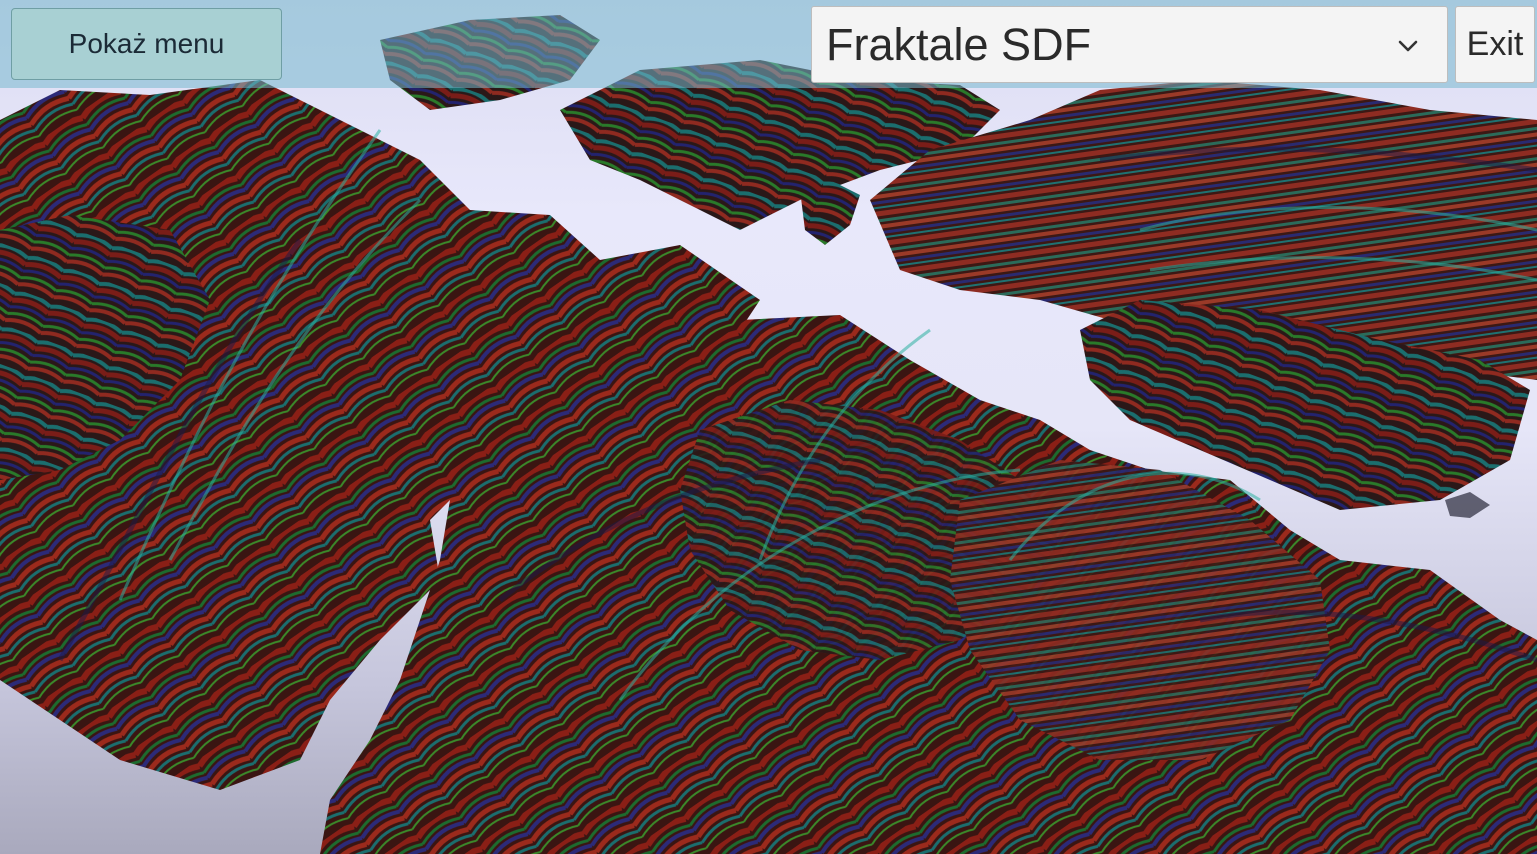 The height and width of the screenshot is (854, 1537). What do you see at coordinates (146, 44) in the screenshot?
I see `show-menu-button: Pokaż menu` at bounding box center [146, 44].